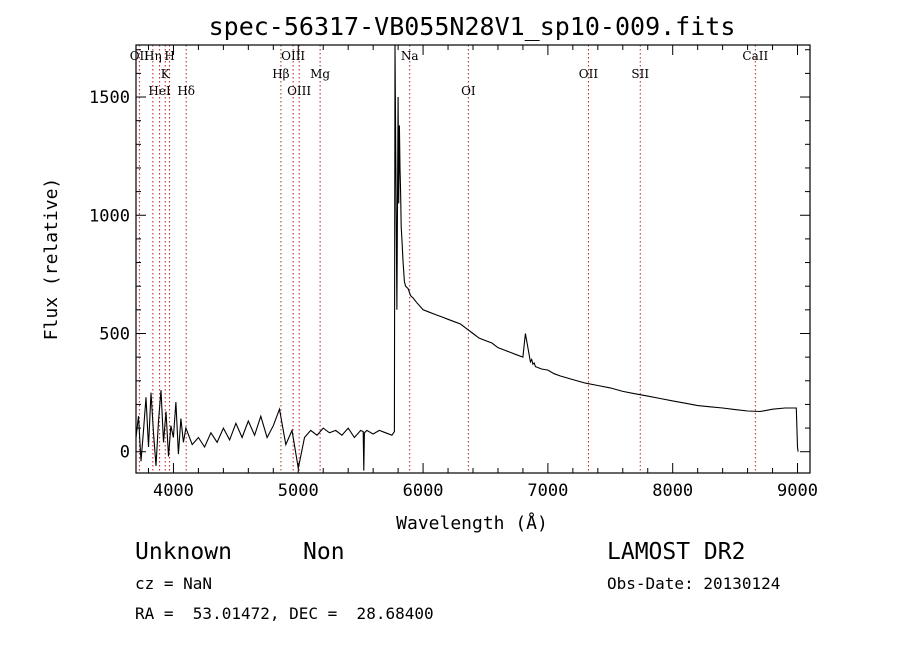 This screenshot has height=649, width=900. I want to click on coordinates: RA = 53.01472, DEC = 28.68400, so click(284, 613).